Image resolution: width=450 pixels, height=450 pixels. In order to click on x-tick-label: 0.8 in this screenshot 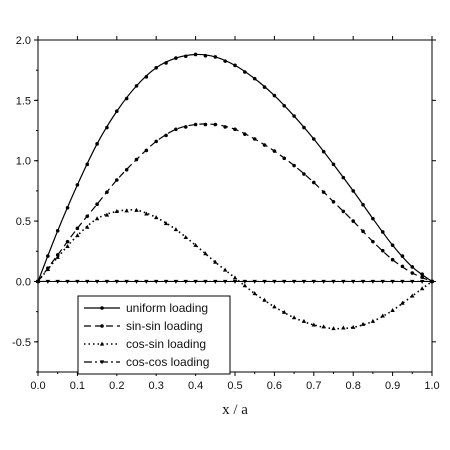, I will do `click(353, 386)`.